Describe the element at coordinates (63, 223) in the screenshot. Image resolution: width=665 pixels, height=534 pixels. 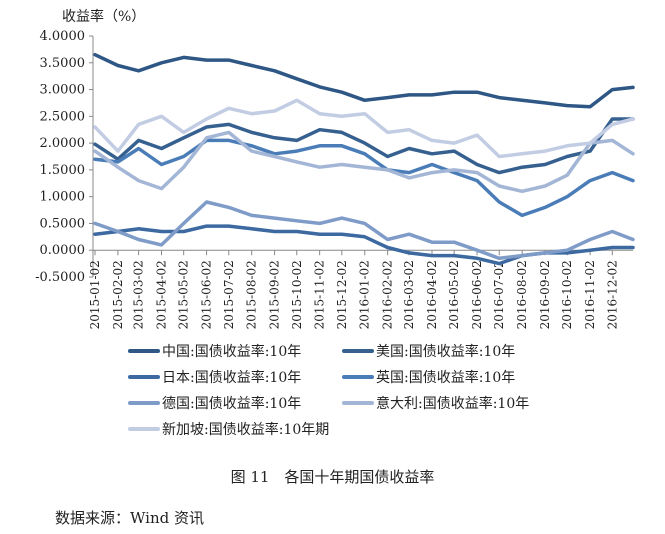
I see `y-tick-label: 0.5000` at that location.